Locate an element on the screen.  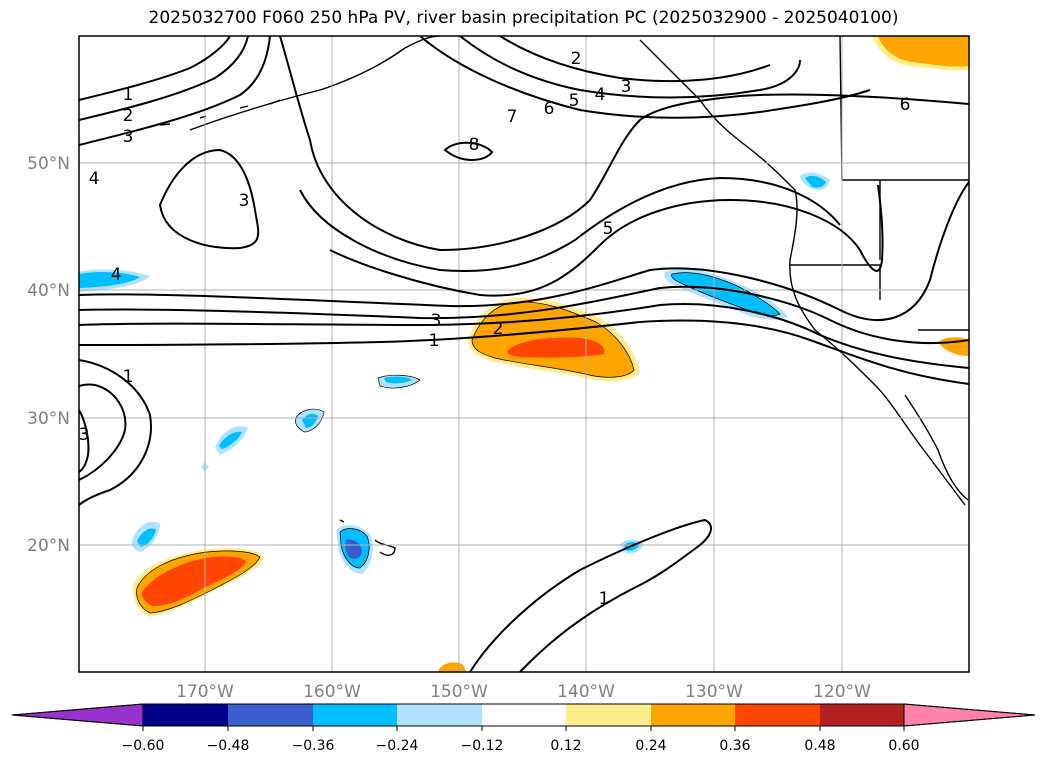
lon-label: 160°W is located at coordinates (332, 692).